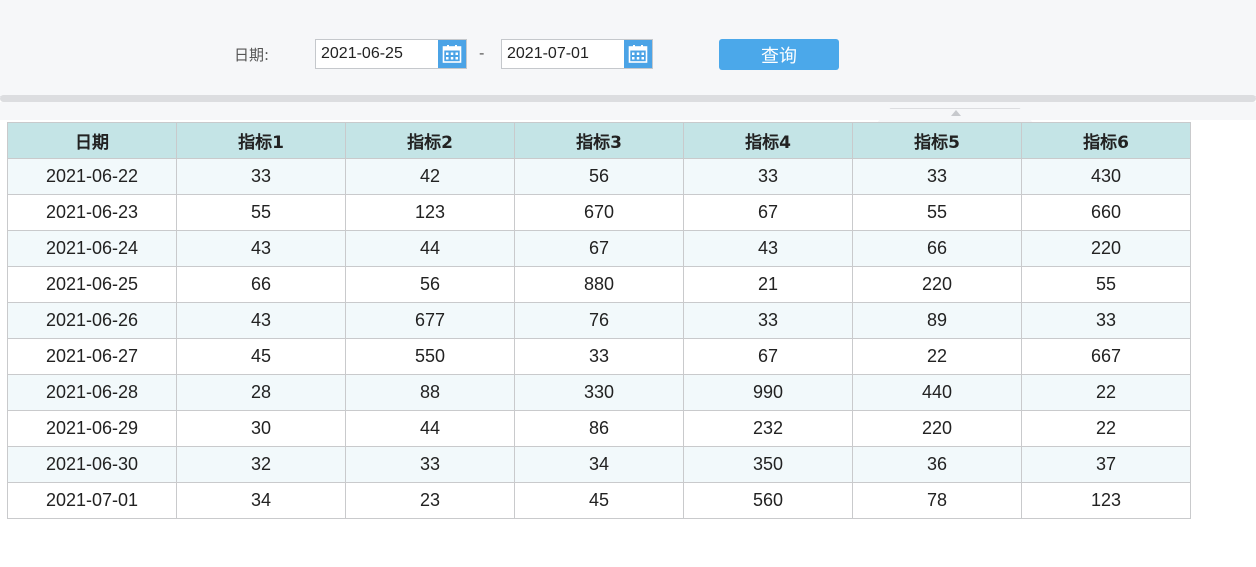 This screenshot has width=1256, height=567. Describe the element at coordinates (92, 356) in the screenshot. I see `date-cell: 2021-06-27` at that location.